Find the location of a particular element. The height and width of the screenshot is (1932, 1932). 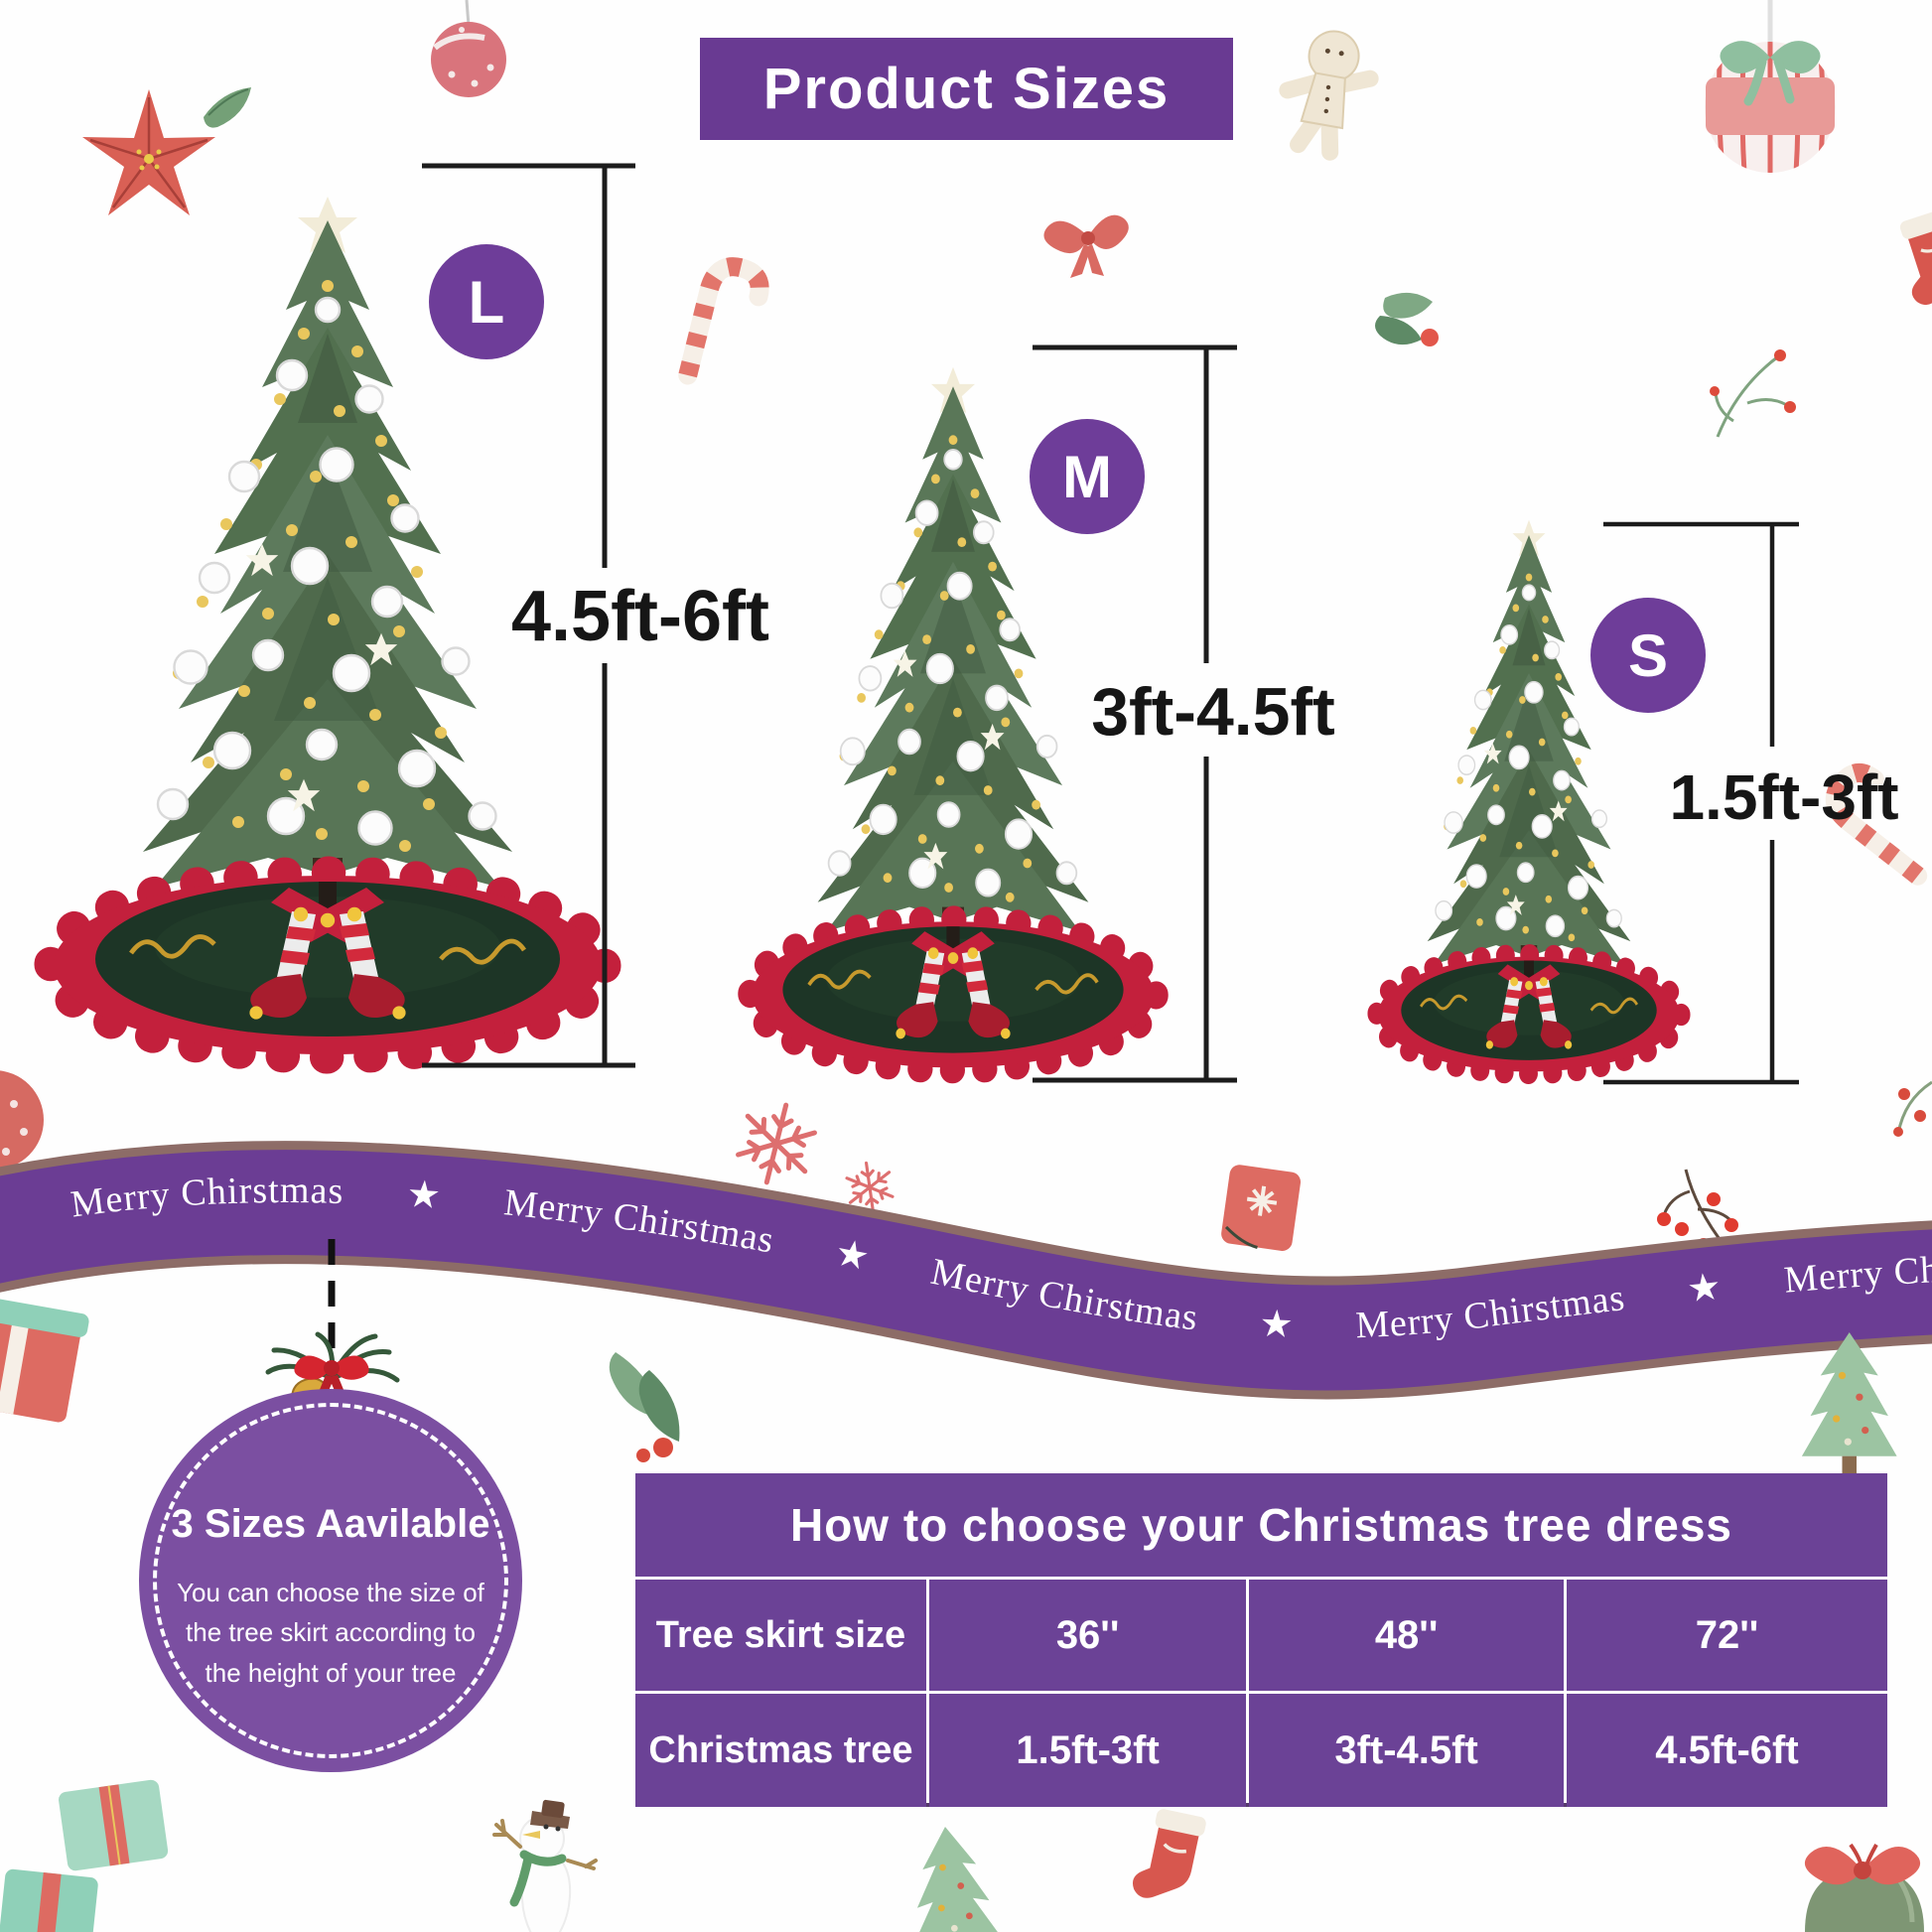

snowflake-icon is located at coordinates (776, 1144).